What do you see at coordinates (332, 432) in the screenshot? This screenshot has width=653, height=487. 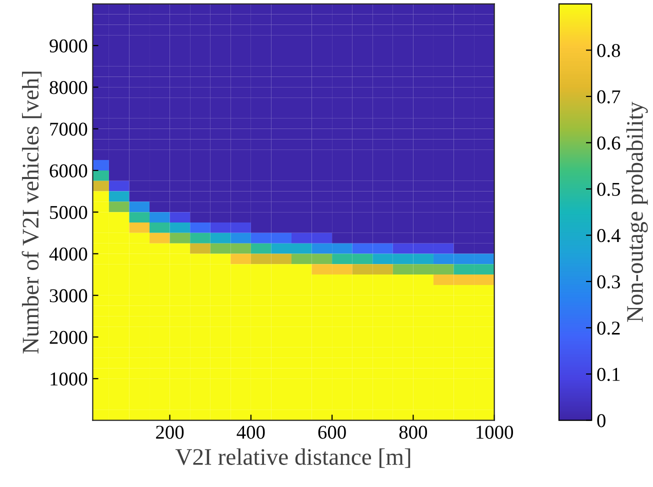 I see `x-tick-label: 600` at bounding box center [332, 432].